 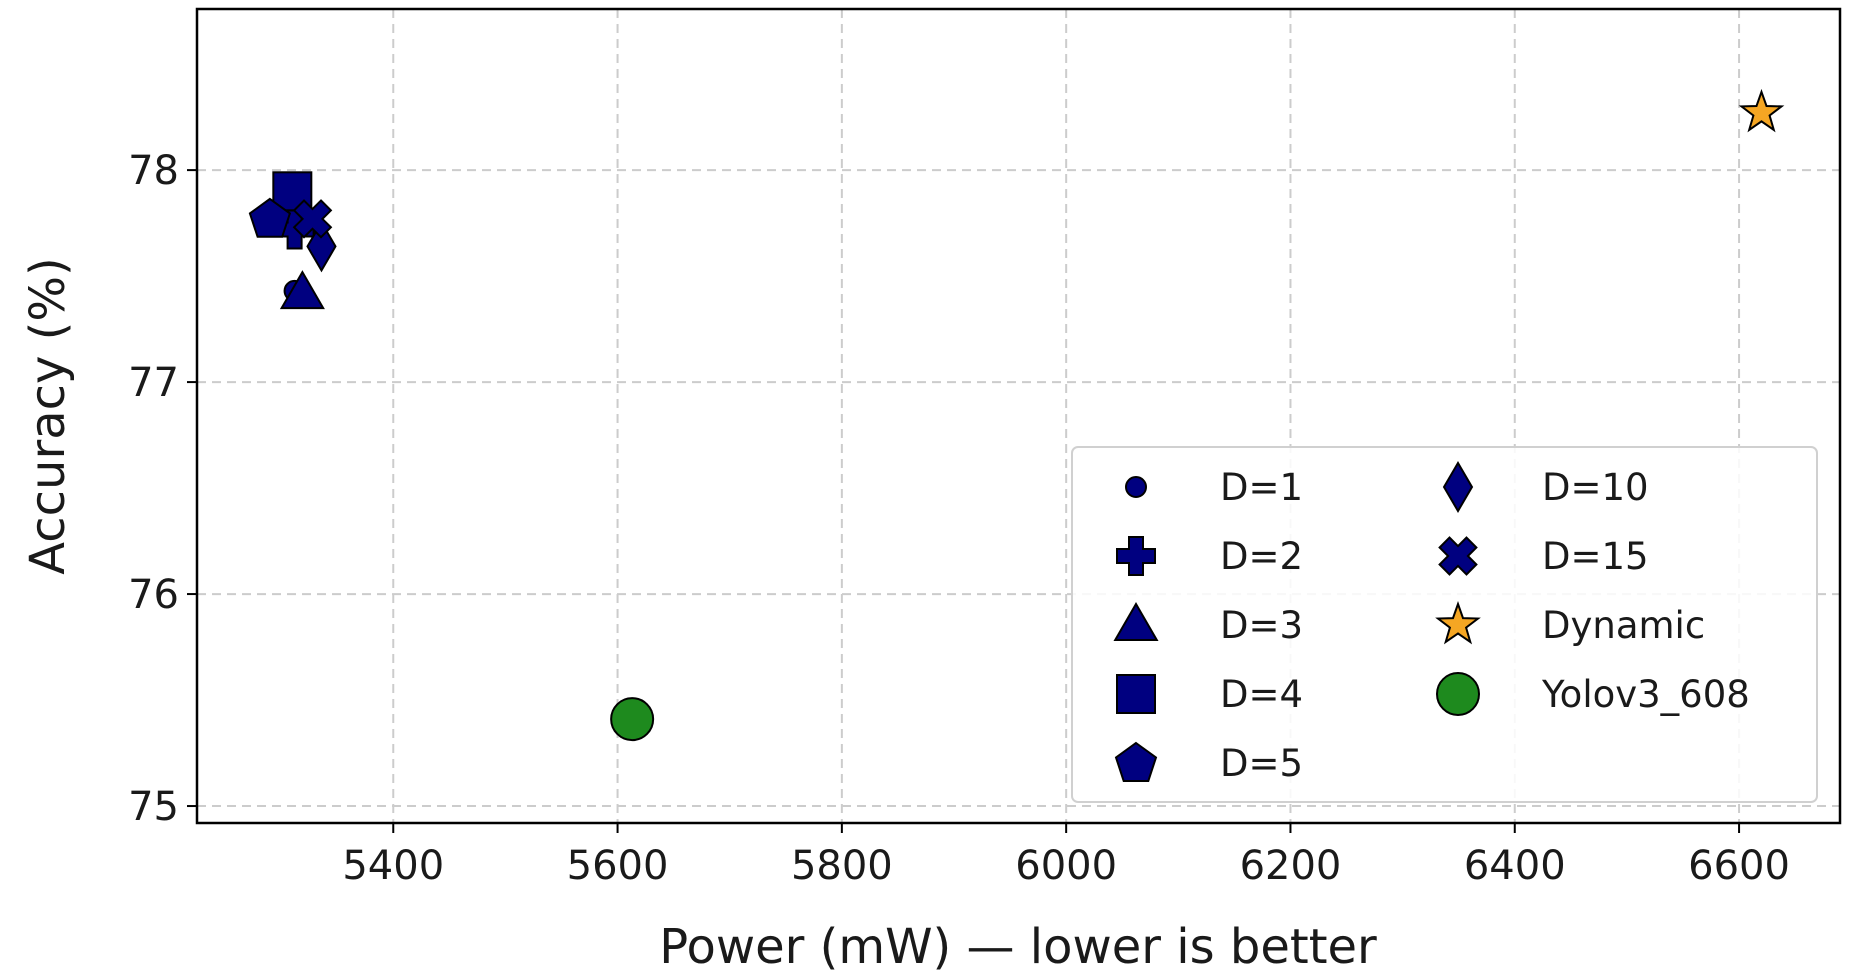 What do you see at coordinates (1291, 866) in the screenshot?
I see `x-tick-label: 6200` at bounding box center [1291, 866].